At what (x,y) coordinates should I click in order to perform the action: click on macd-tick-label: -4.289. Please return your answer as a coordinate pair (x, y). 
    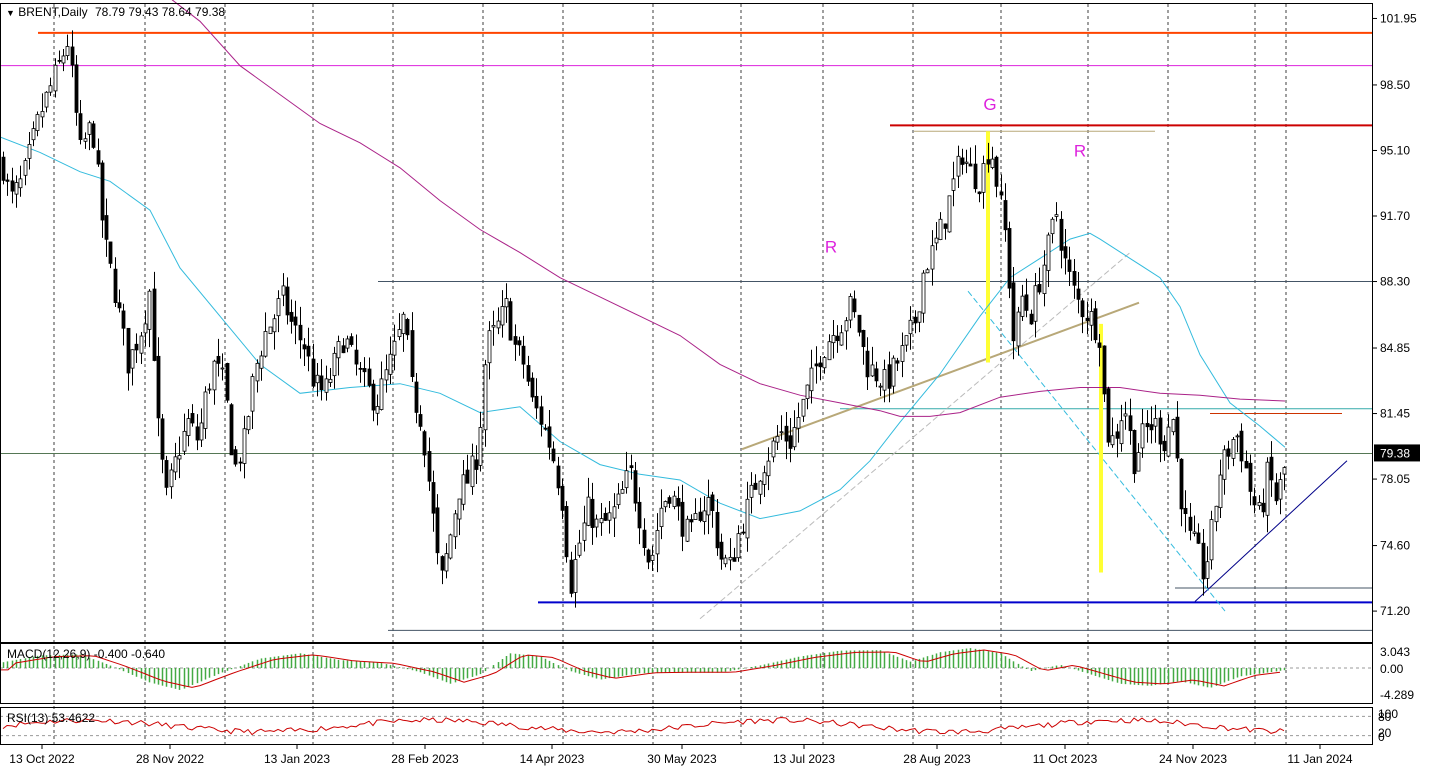
    Looking at the image, I should click on (1397, 695).